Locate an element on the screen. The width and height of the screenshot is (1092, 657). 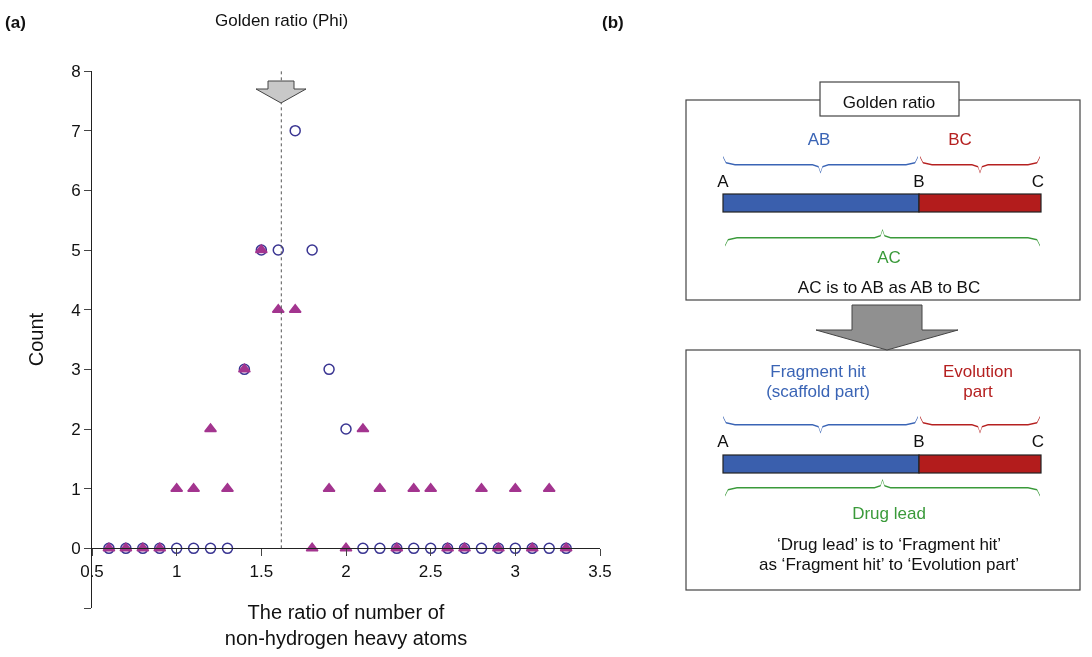
text: Fragment hit (scaffold part) is located at coordinates (818, 382).